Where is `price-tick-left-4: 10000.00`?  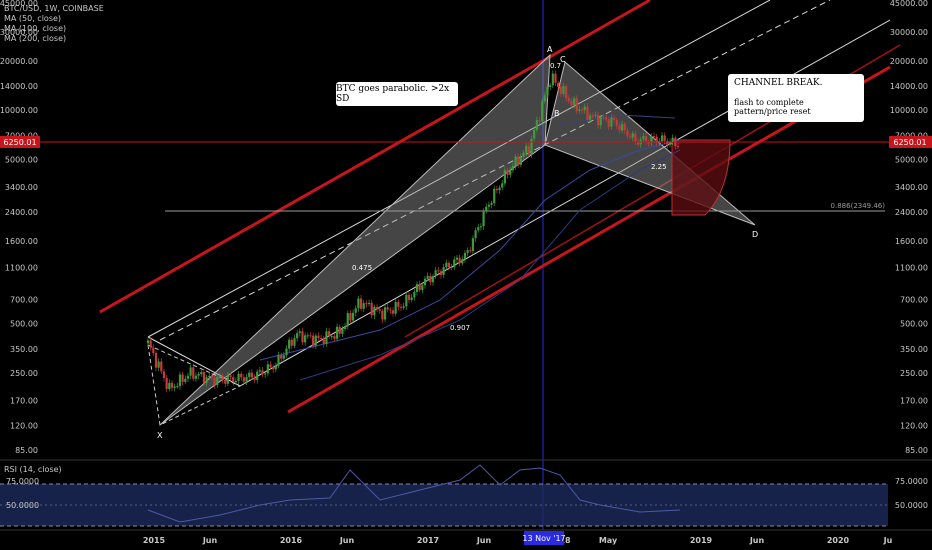 price-tick-left-4: 10000.00 is located at coordinates (19, 110).